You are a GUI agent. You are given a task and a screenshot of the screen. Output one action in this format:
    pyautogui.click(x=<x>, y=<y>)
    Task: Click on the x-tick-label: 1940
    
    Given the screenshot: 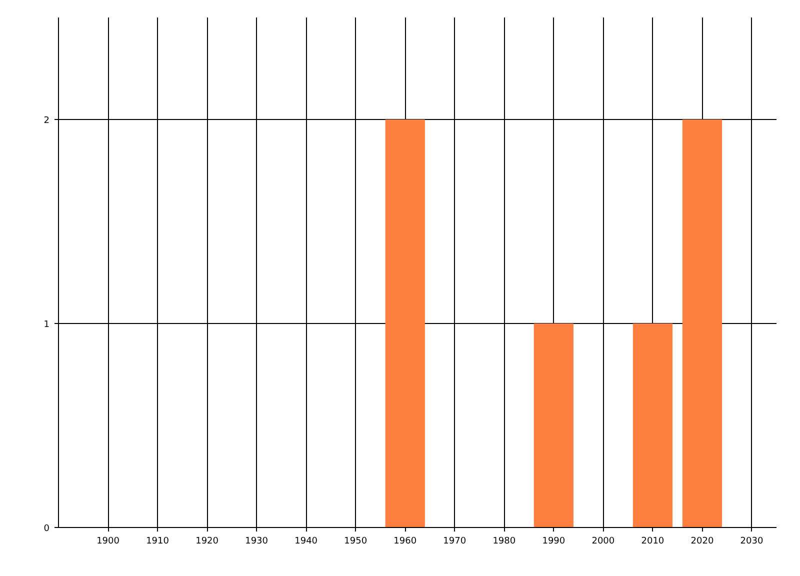 What is the action you would take?
    pyautogui.click(x=306, y=541)
    